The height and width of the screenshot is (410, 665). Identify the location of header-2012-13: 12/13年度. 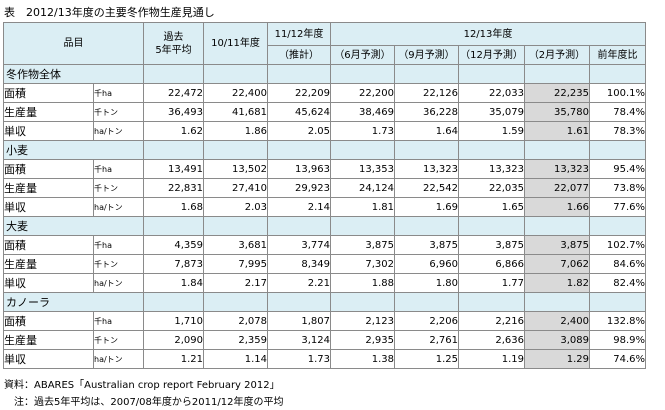
(488, 34).